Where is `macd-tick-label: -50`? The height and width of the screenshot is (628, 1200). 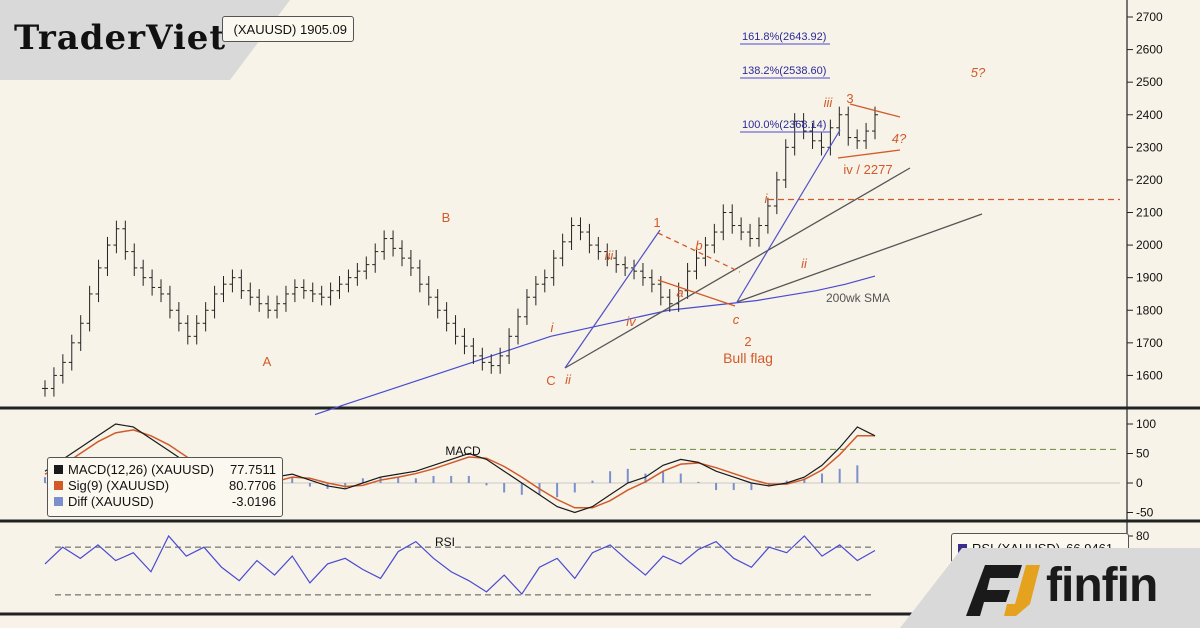
macd-tick-label: -50 is located at coordinates (1145, 513).